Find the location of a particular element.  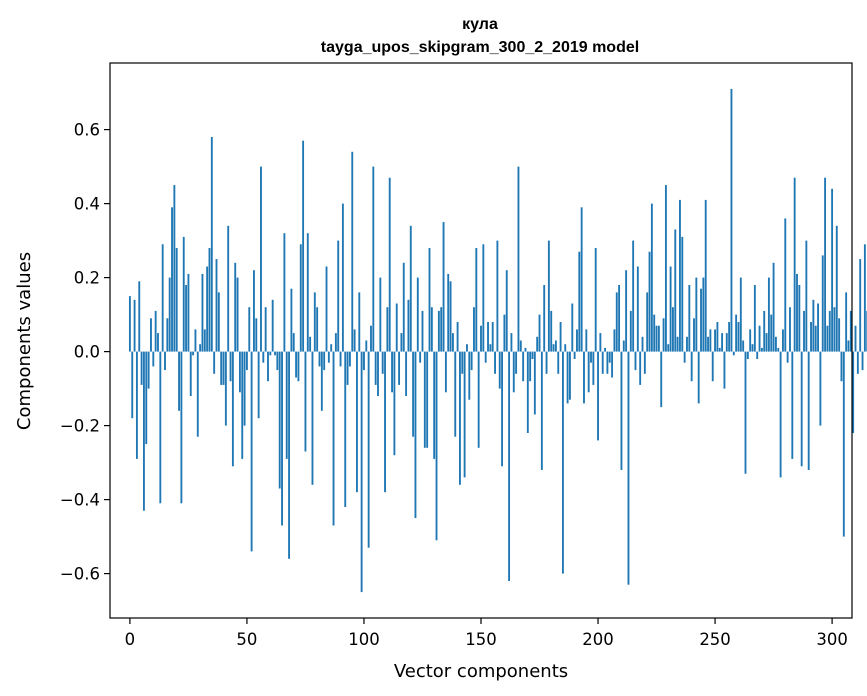

chart-subtitle: tayga_upos_skipgram_300_2_2019 model is located at coordinates (480, 47).